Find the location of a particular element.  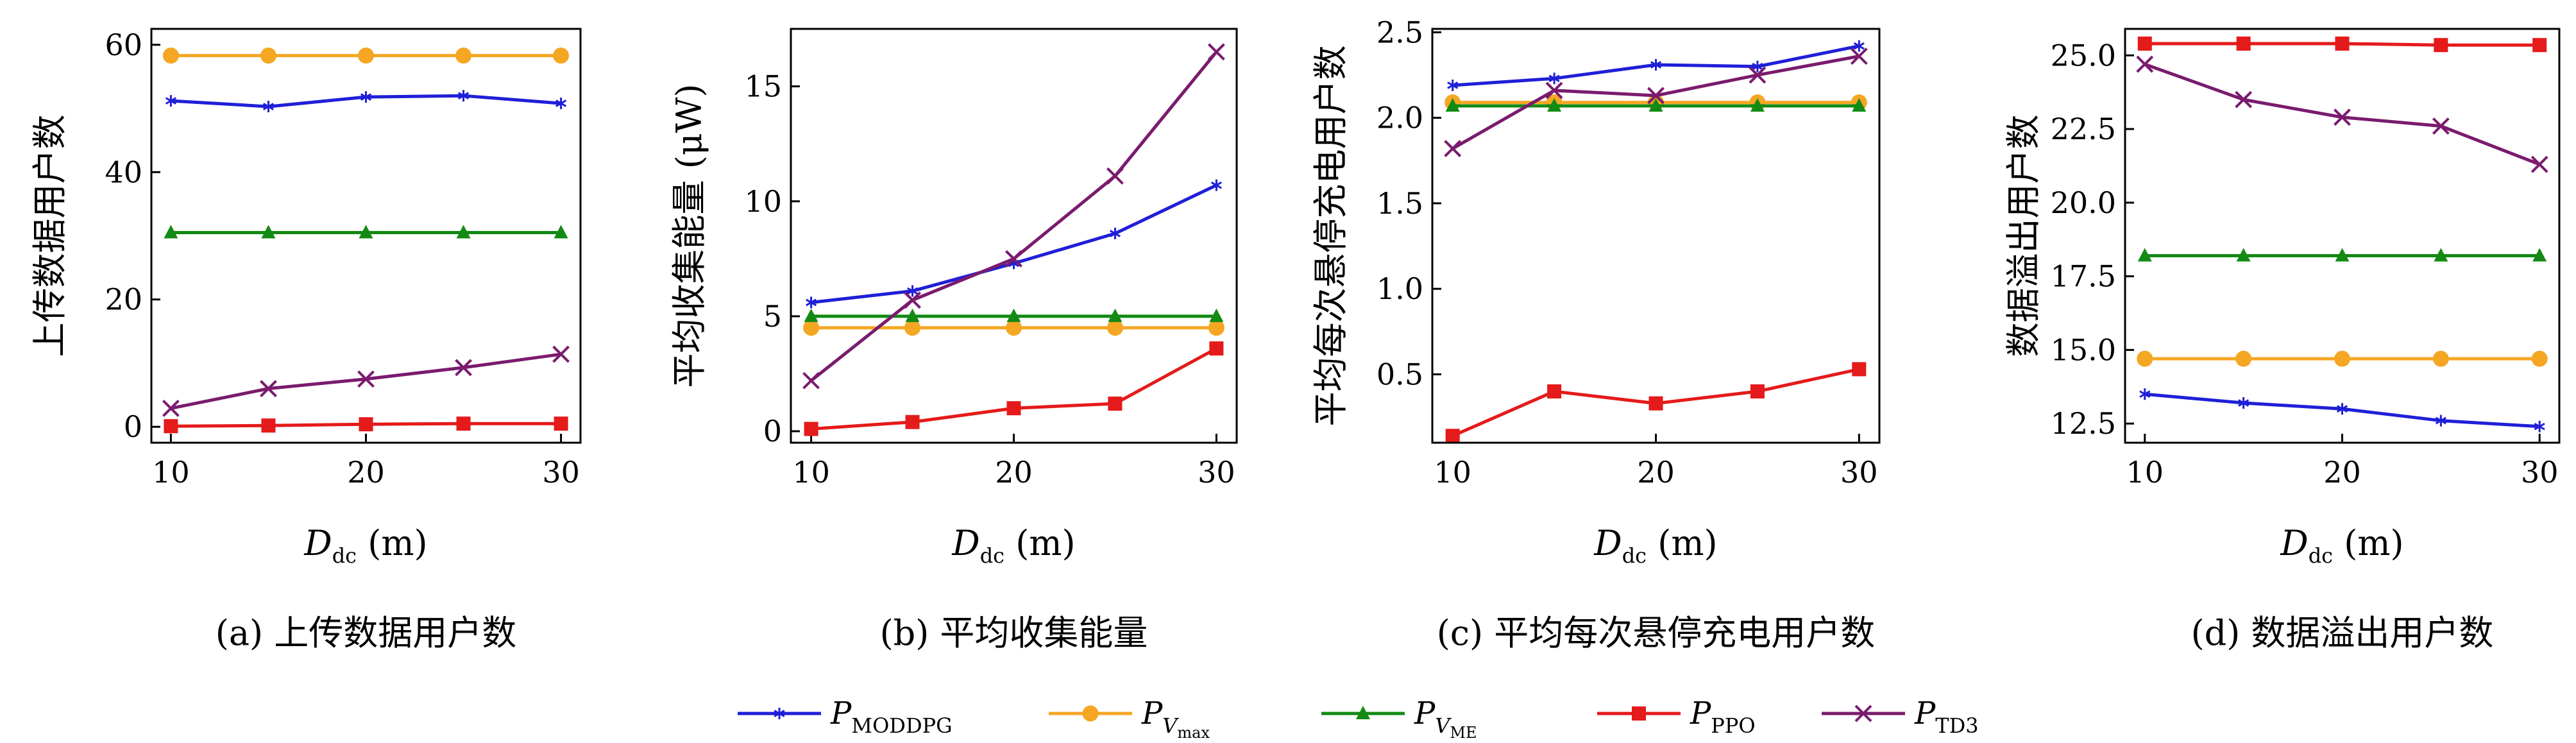

legend-label: PMODDPG is located at coordinates (891, 717).